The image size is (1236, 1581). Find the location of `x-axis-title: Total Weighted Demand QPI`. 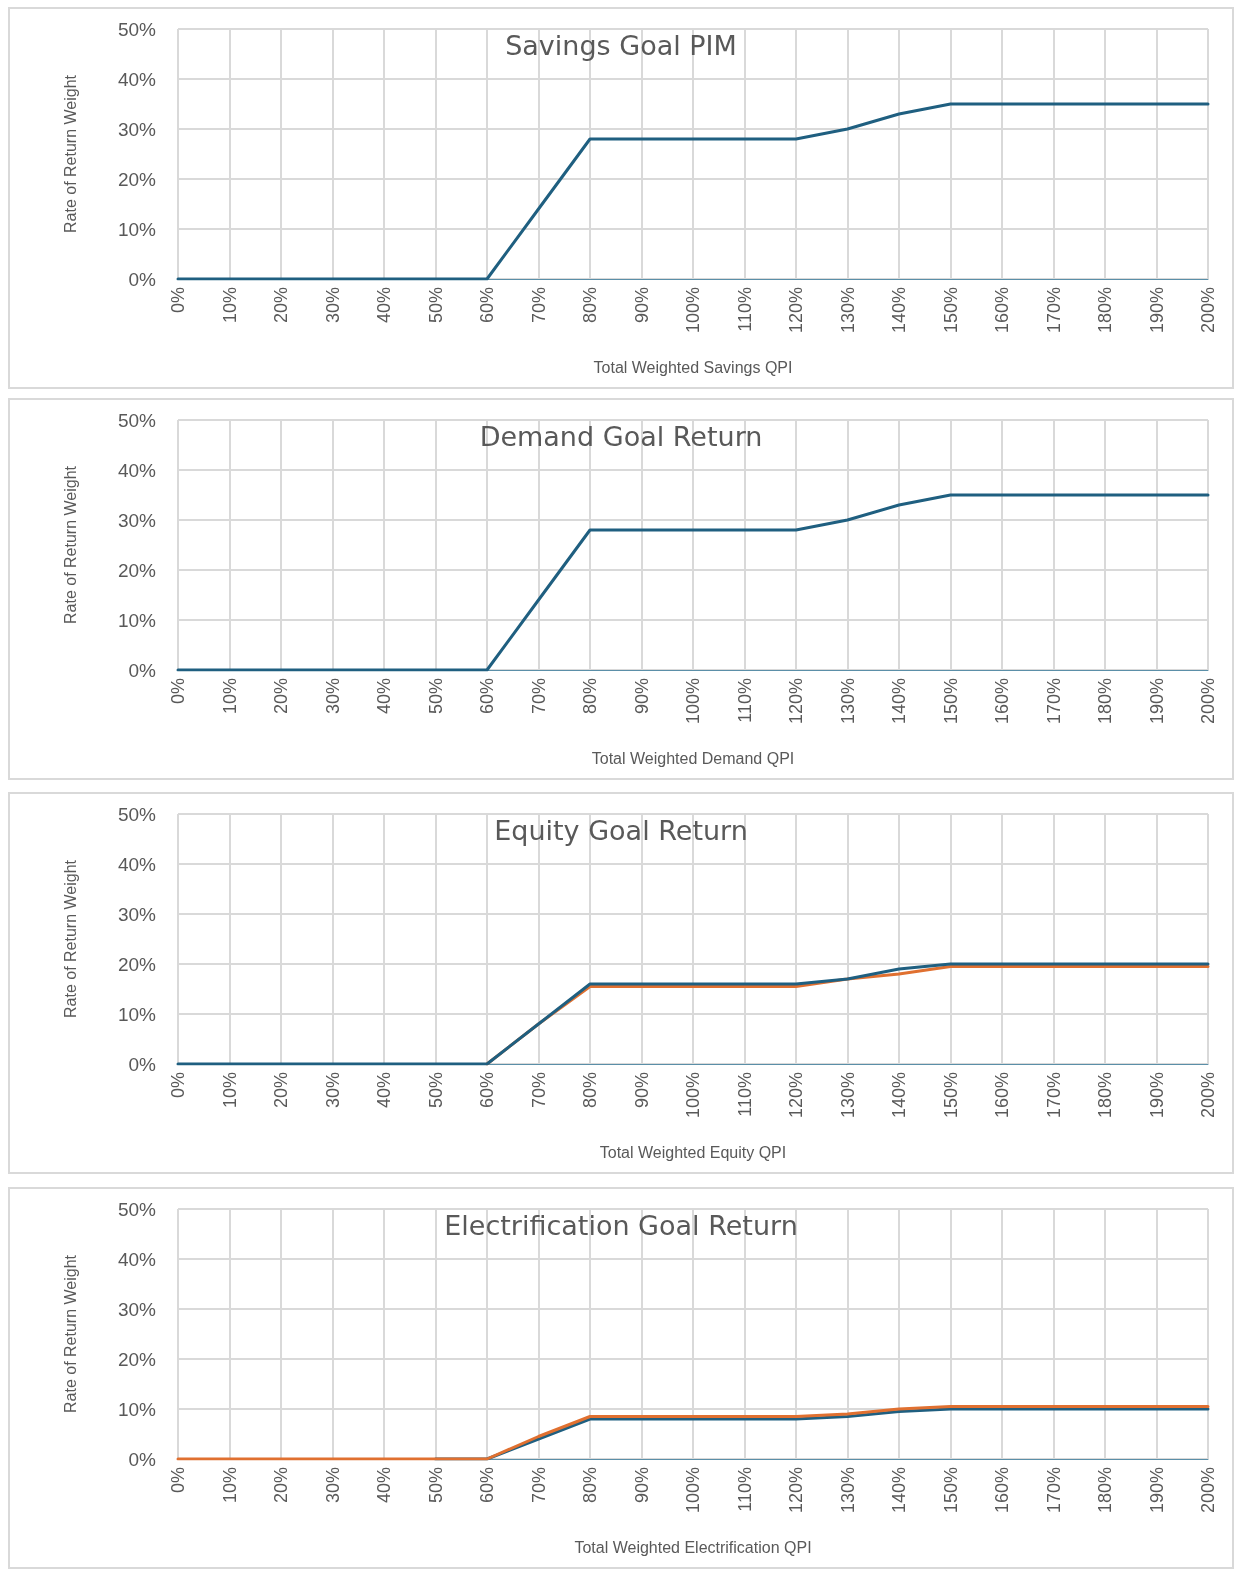

x-axis-title: Total Weighted Demand QPI is located at coordinates (693, 758).